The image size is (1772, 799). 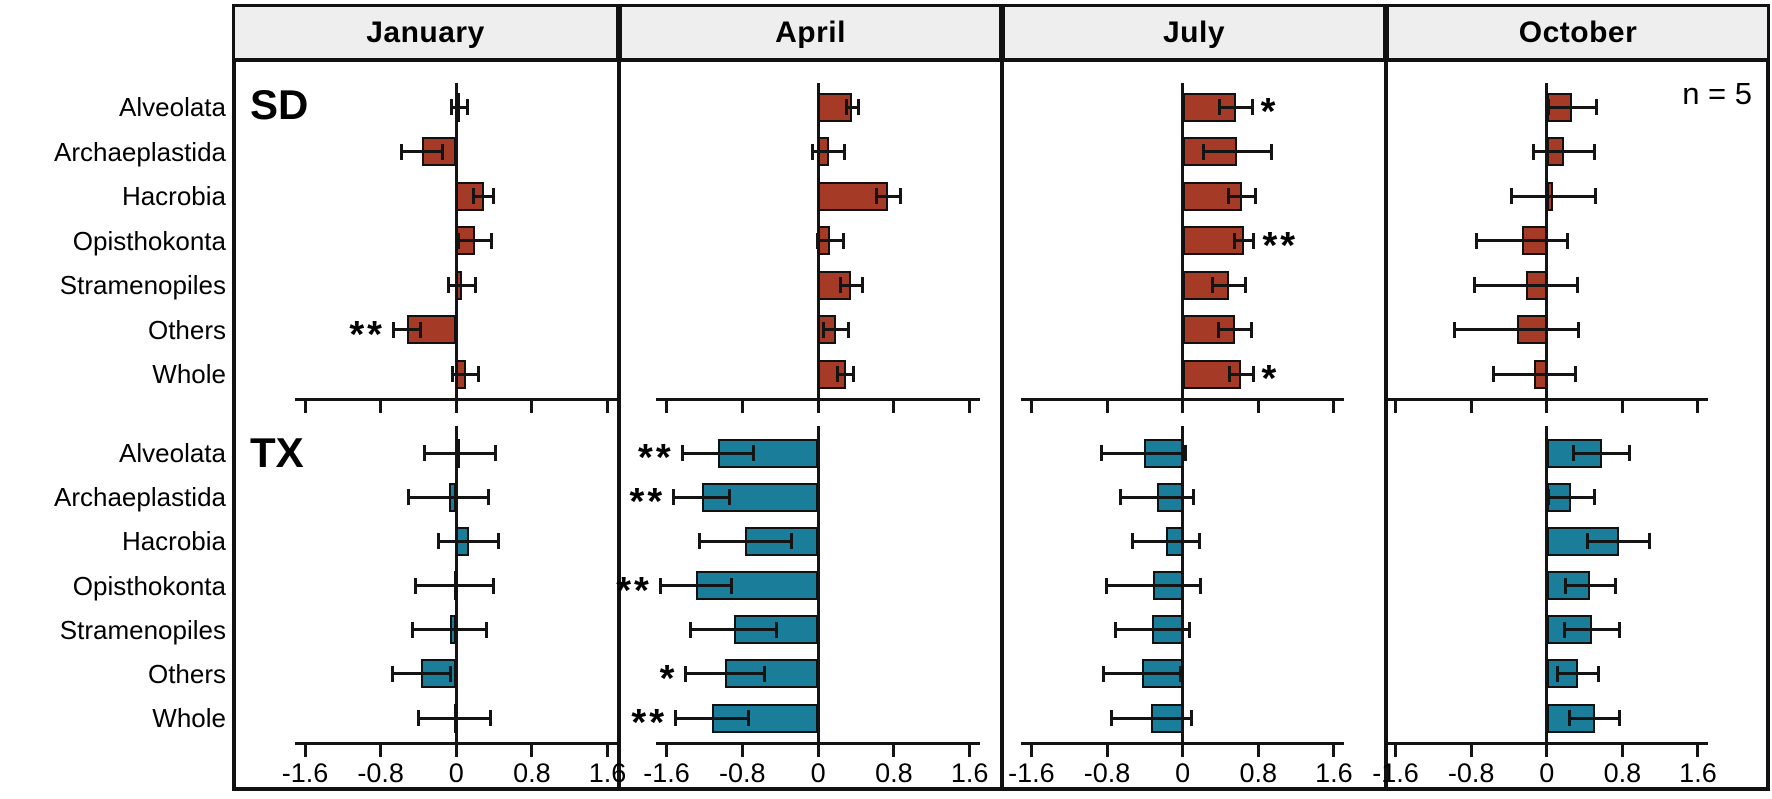 What do you see at coordinates (142, 629) in the screenshot?
I see `row-label-stramenopiles: Stramenopiles` at bounding box center [142, 629].